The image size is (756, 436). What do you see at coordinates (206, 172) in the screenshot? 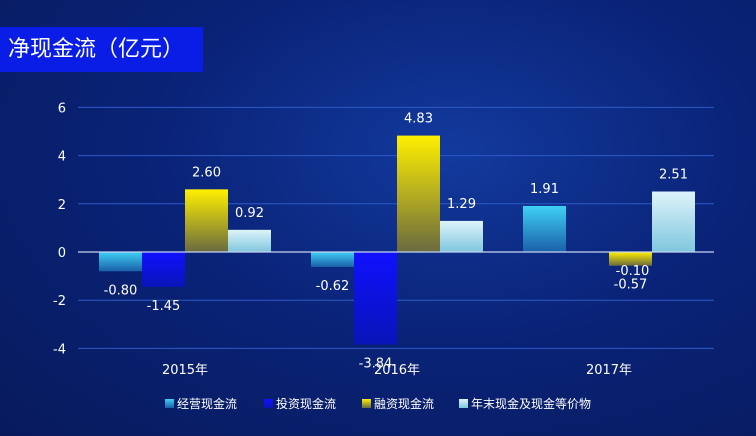
I see `data-label: 2.60` at bounding box center [206, 172].